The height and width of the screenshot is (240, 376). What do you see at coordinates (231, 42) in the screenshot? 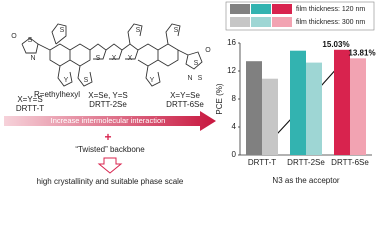
I see `y-tick-label: 16` at bounding box center [231, 42].